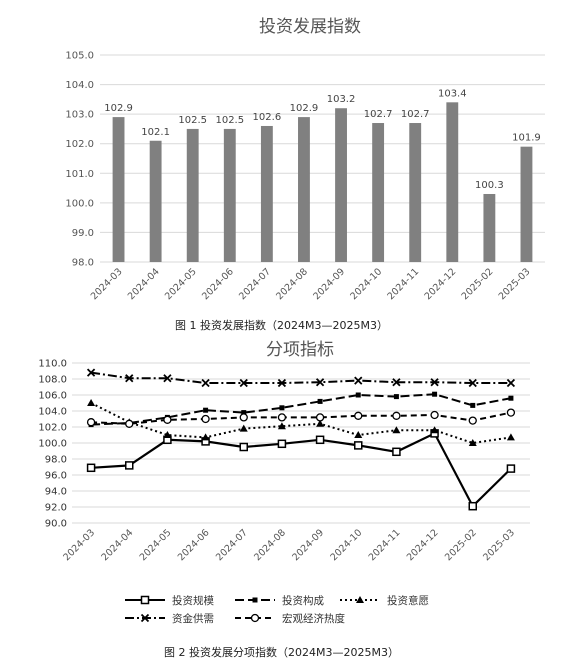 This screenshot has height=667, width=563. What do you see at coordinates (423, 545) in the screenshot?
I see `x-tick-label: 2024-12` at bounding box center [423, 545].